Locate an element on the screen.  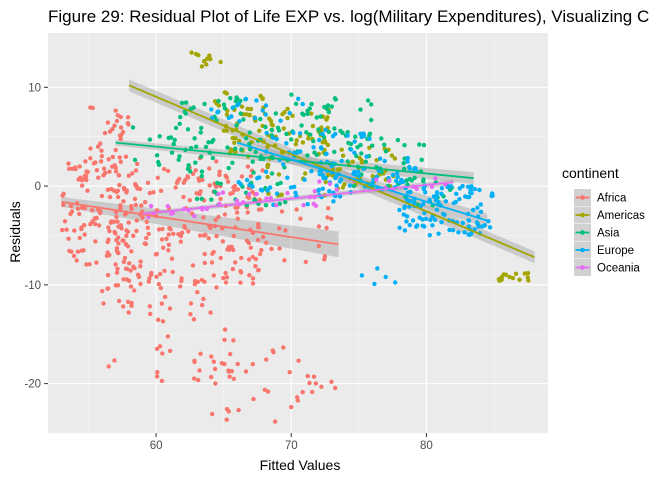
trend-africa is located at coordinates (200, 223).